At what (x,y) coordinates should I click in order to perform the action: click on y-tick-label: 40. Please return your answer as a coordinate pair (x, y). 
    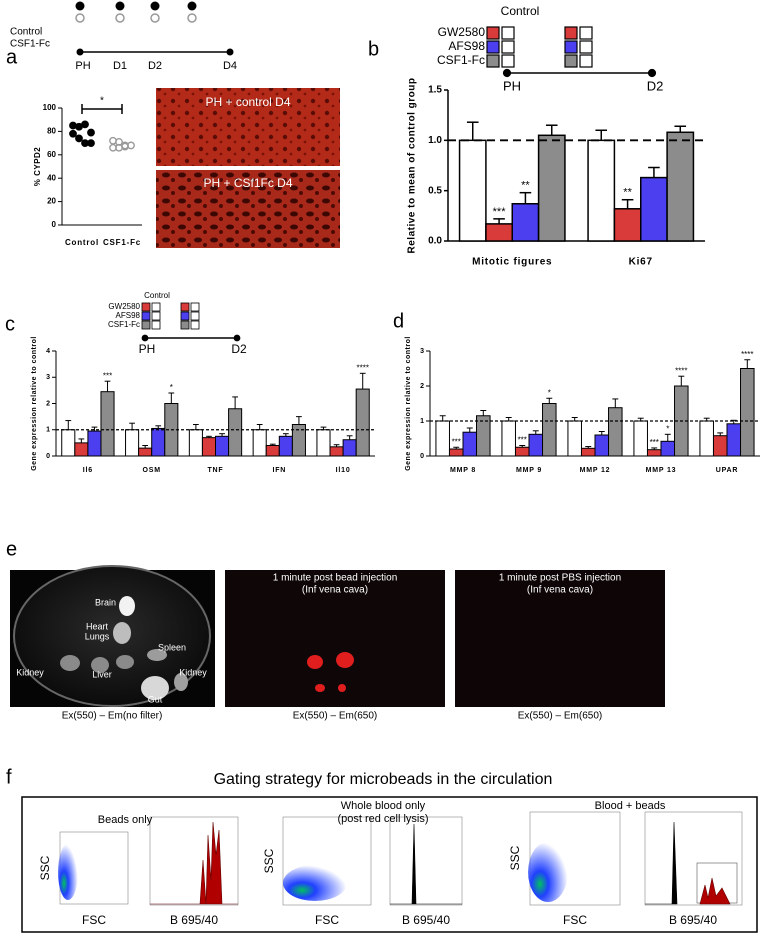
    Looking at the image, I should click on (51, 177).